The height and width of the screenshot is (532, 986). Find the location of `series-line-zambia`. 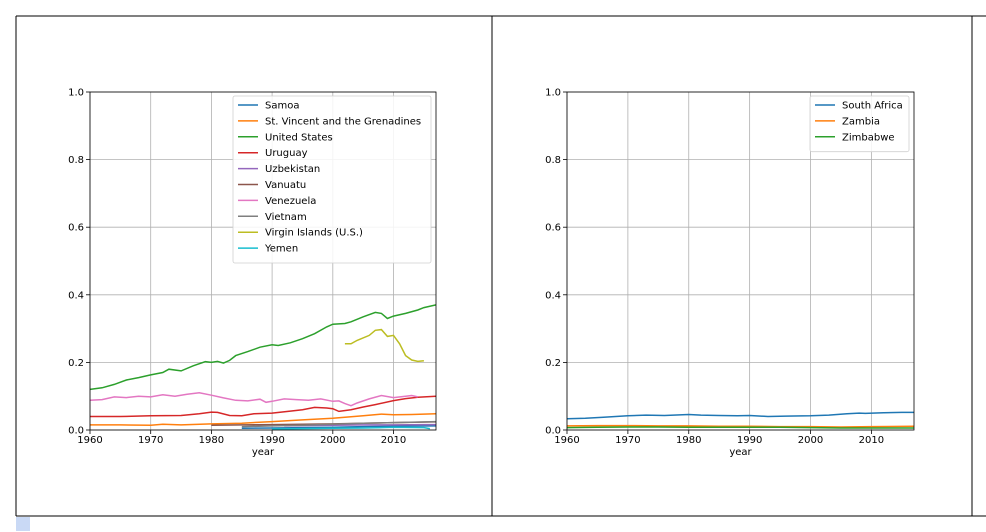

series-line-zambia is located at coordinates (740, 426).